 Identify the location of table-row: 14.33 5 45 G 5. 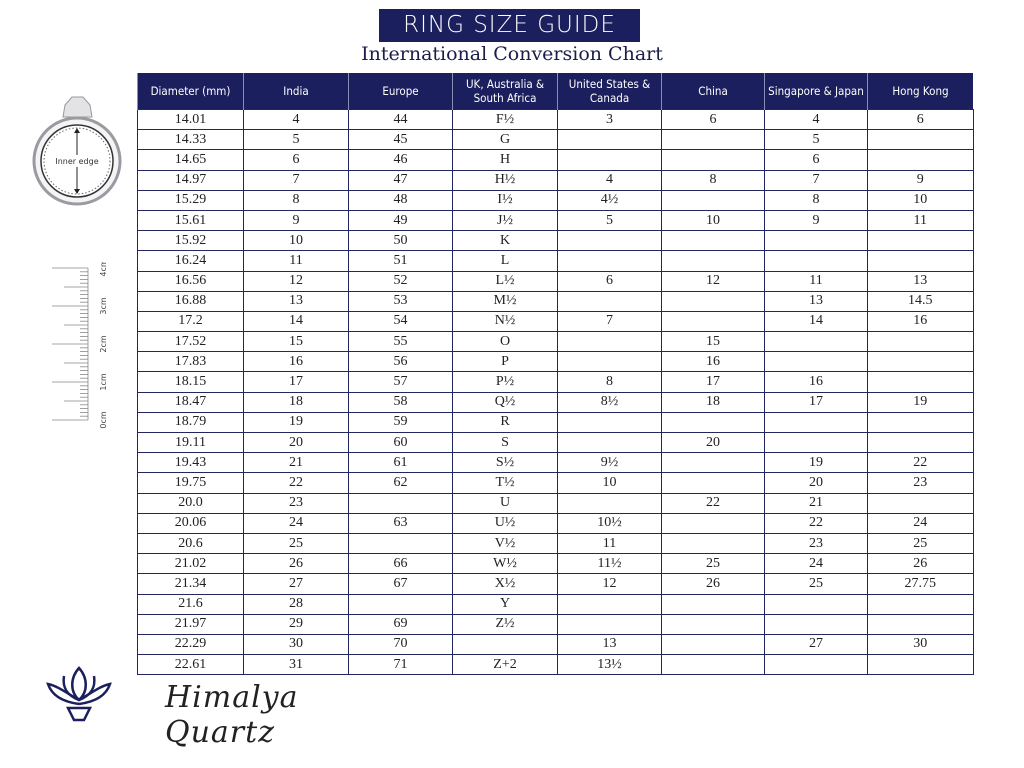
(555, 140).